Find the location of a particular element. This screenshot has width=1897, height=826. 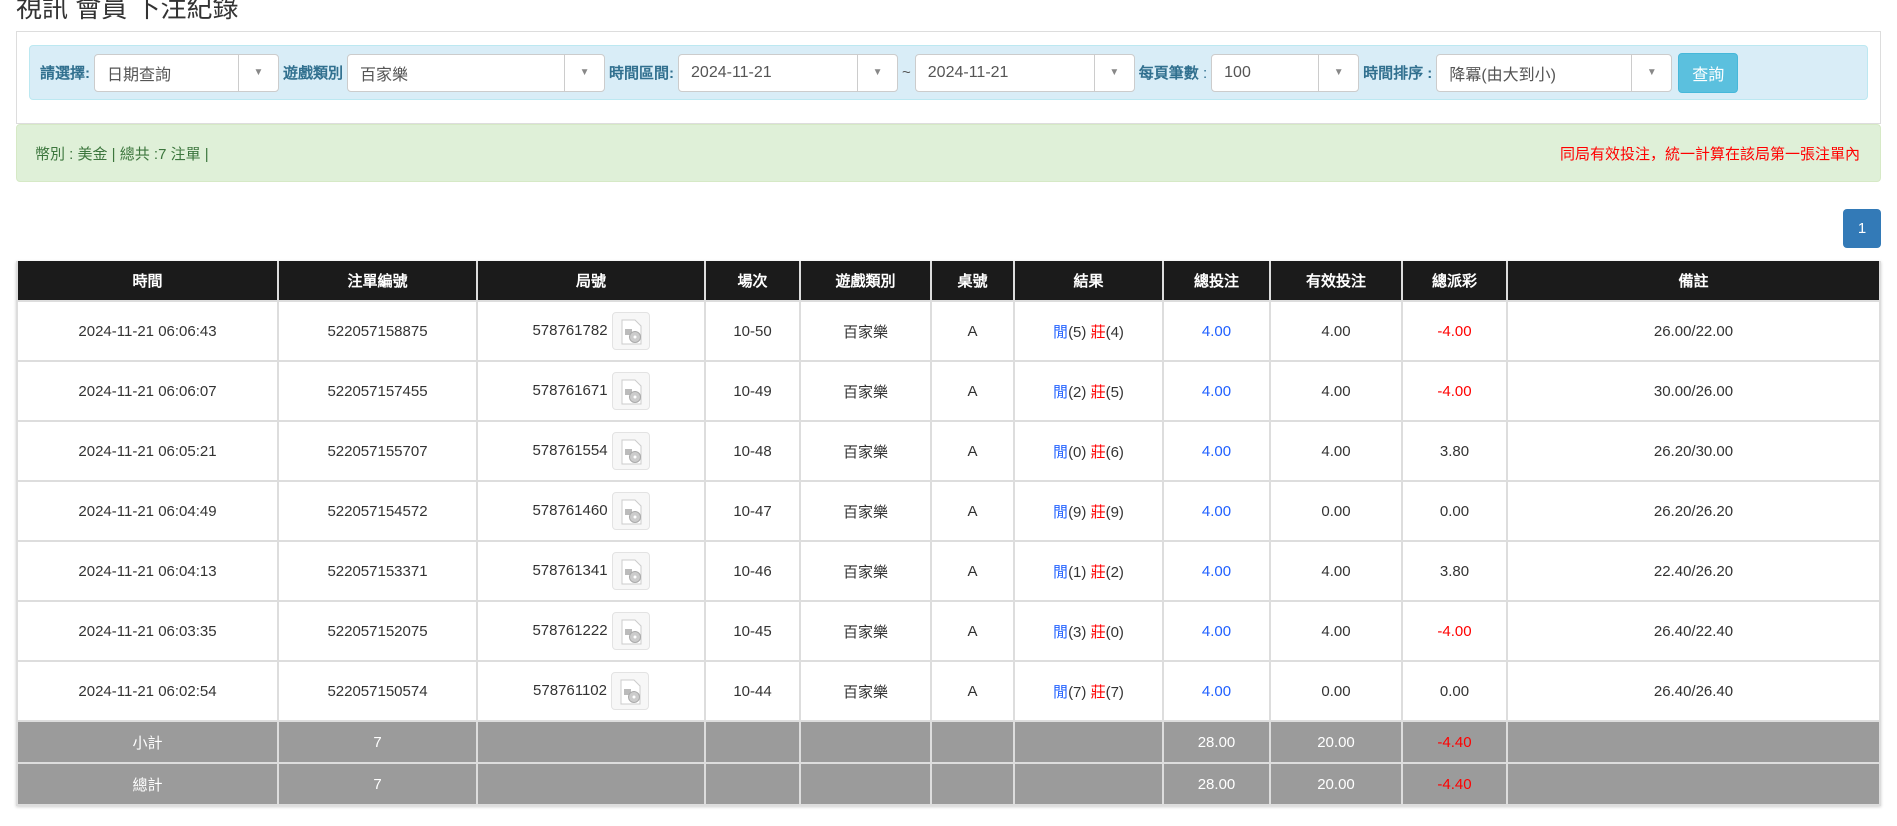

summary-note: 同局有效投注，統一計算在該局第一張注單內 is located at coordinates (1709, 154).